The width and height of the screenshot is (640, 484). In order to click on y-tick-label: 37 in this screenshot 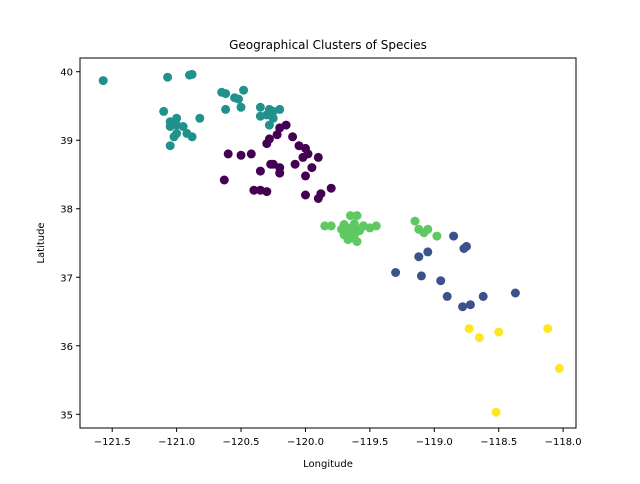, I will do `click(66, 278)`.